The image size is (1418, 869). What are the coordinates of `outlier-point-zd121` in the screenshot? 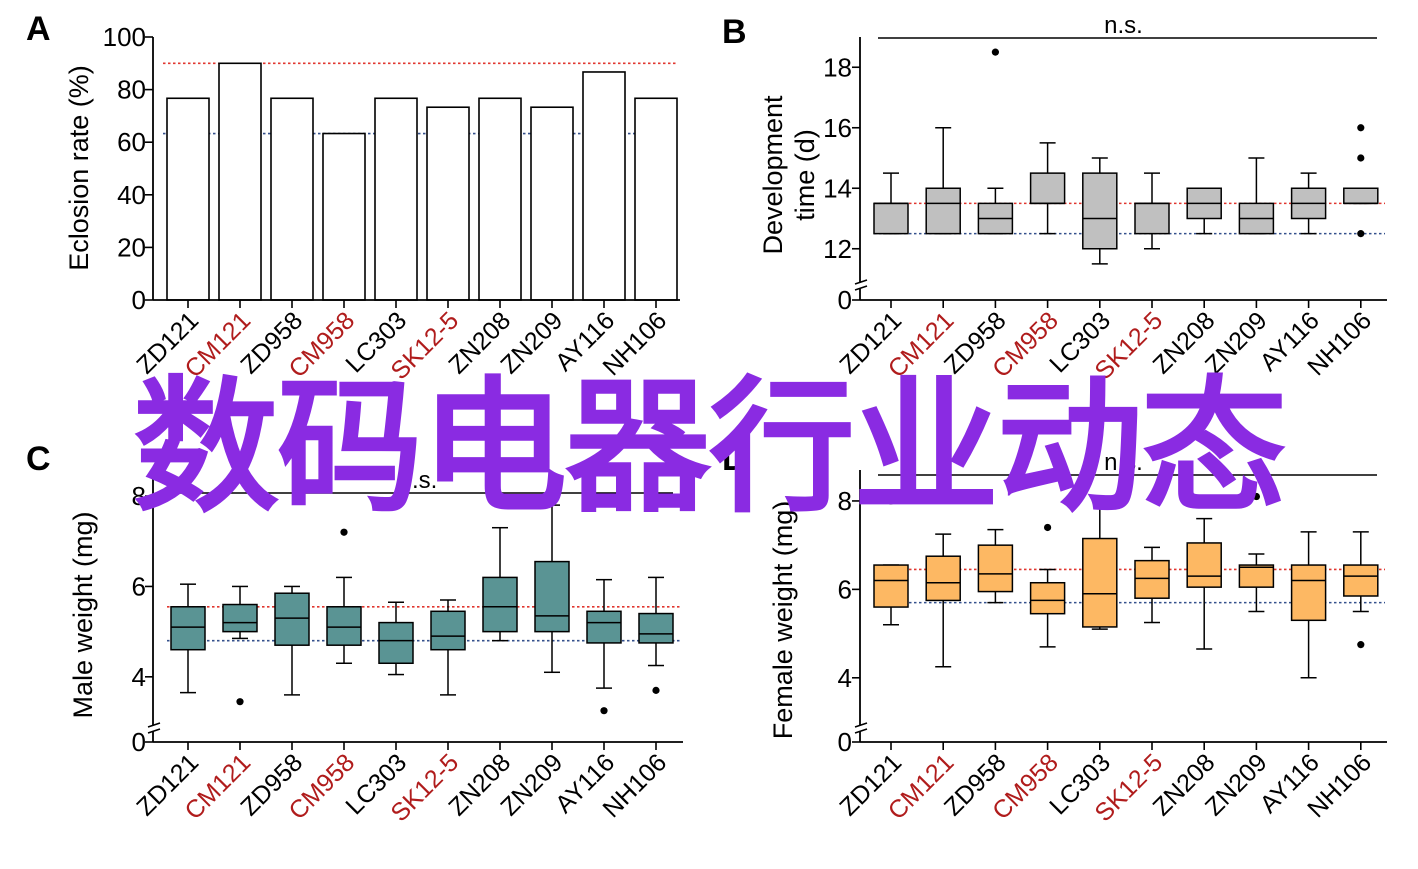 It's located at (891, 501).